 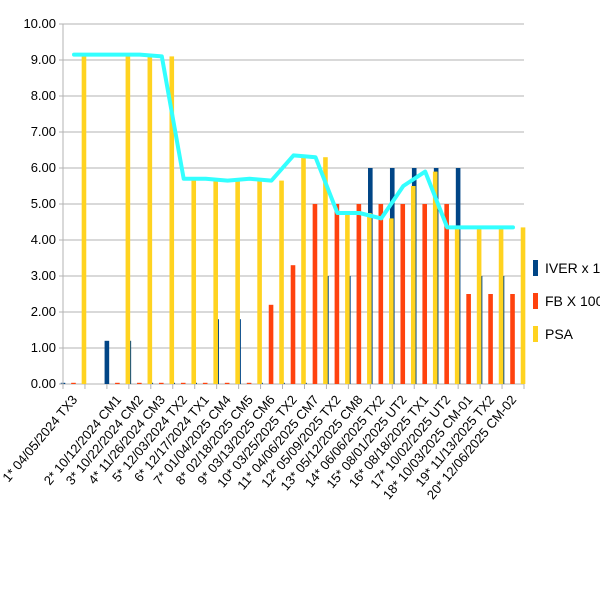 I want to click on legend-swatch-psa, so click(x=535, y=334).